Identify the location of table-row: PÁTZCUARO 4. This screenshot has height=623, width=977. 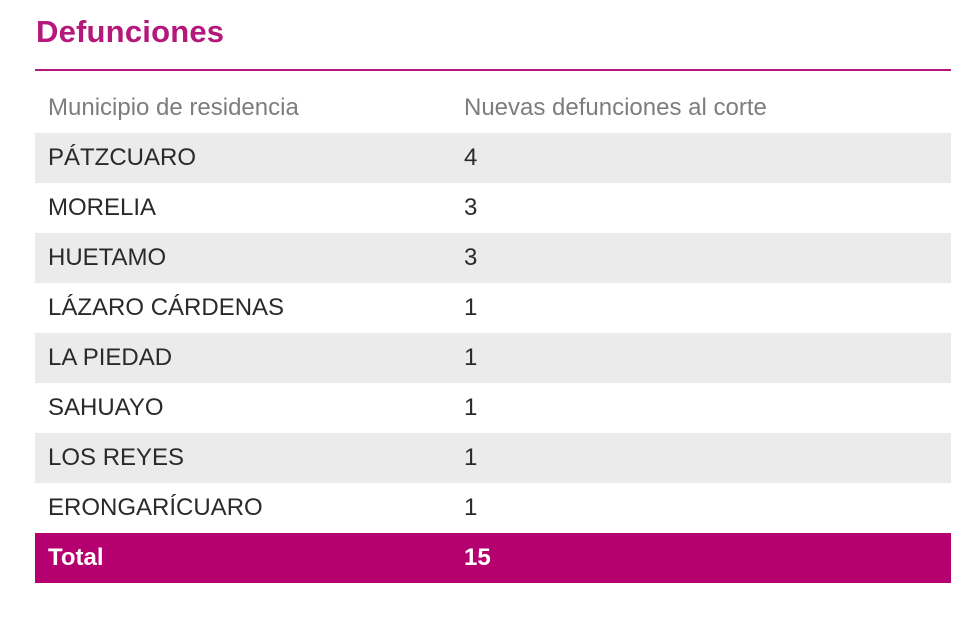
(493, 158).